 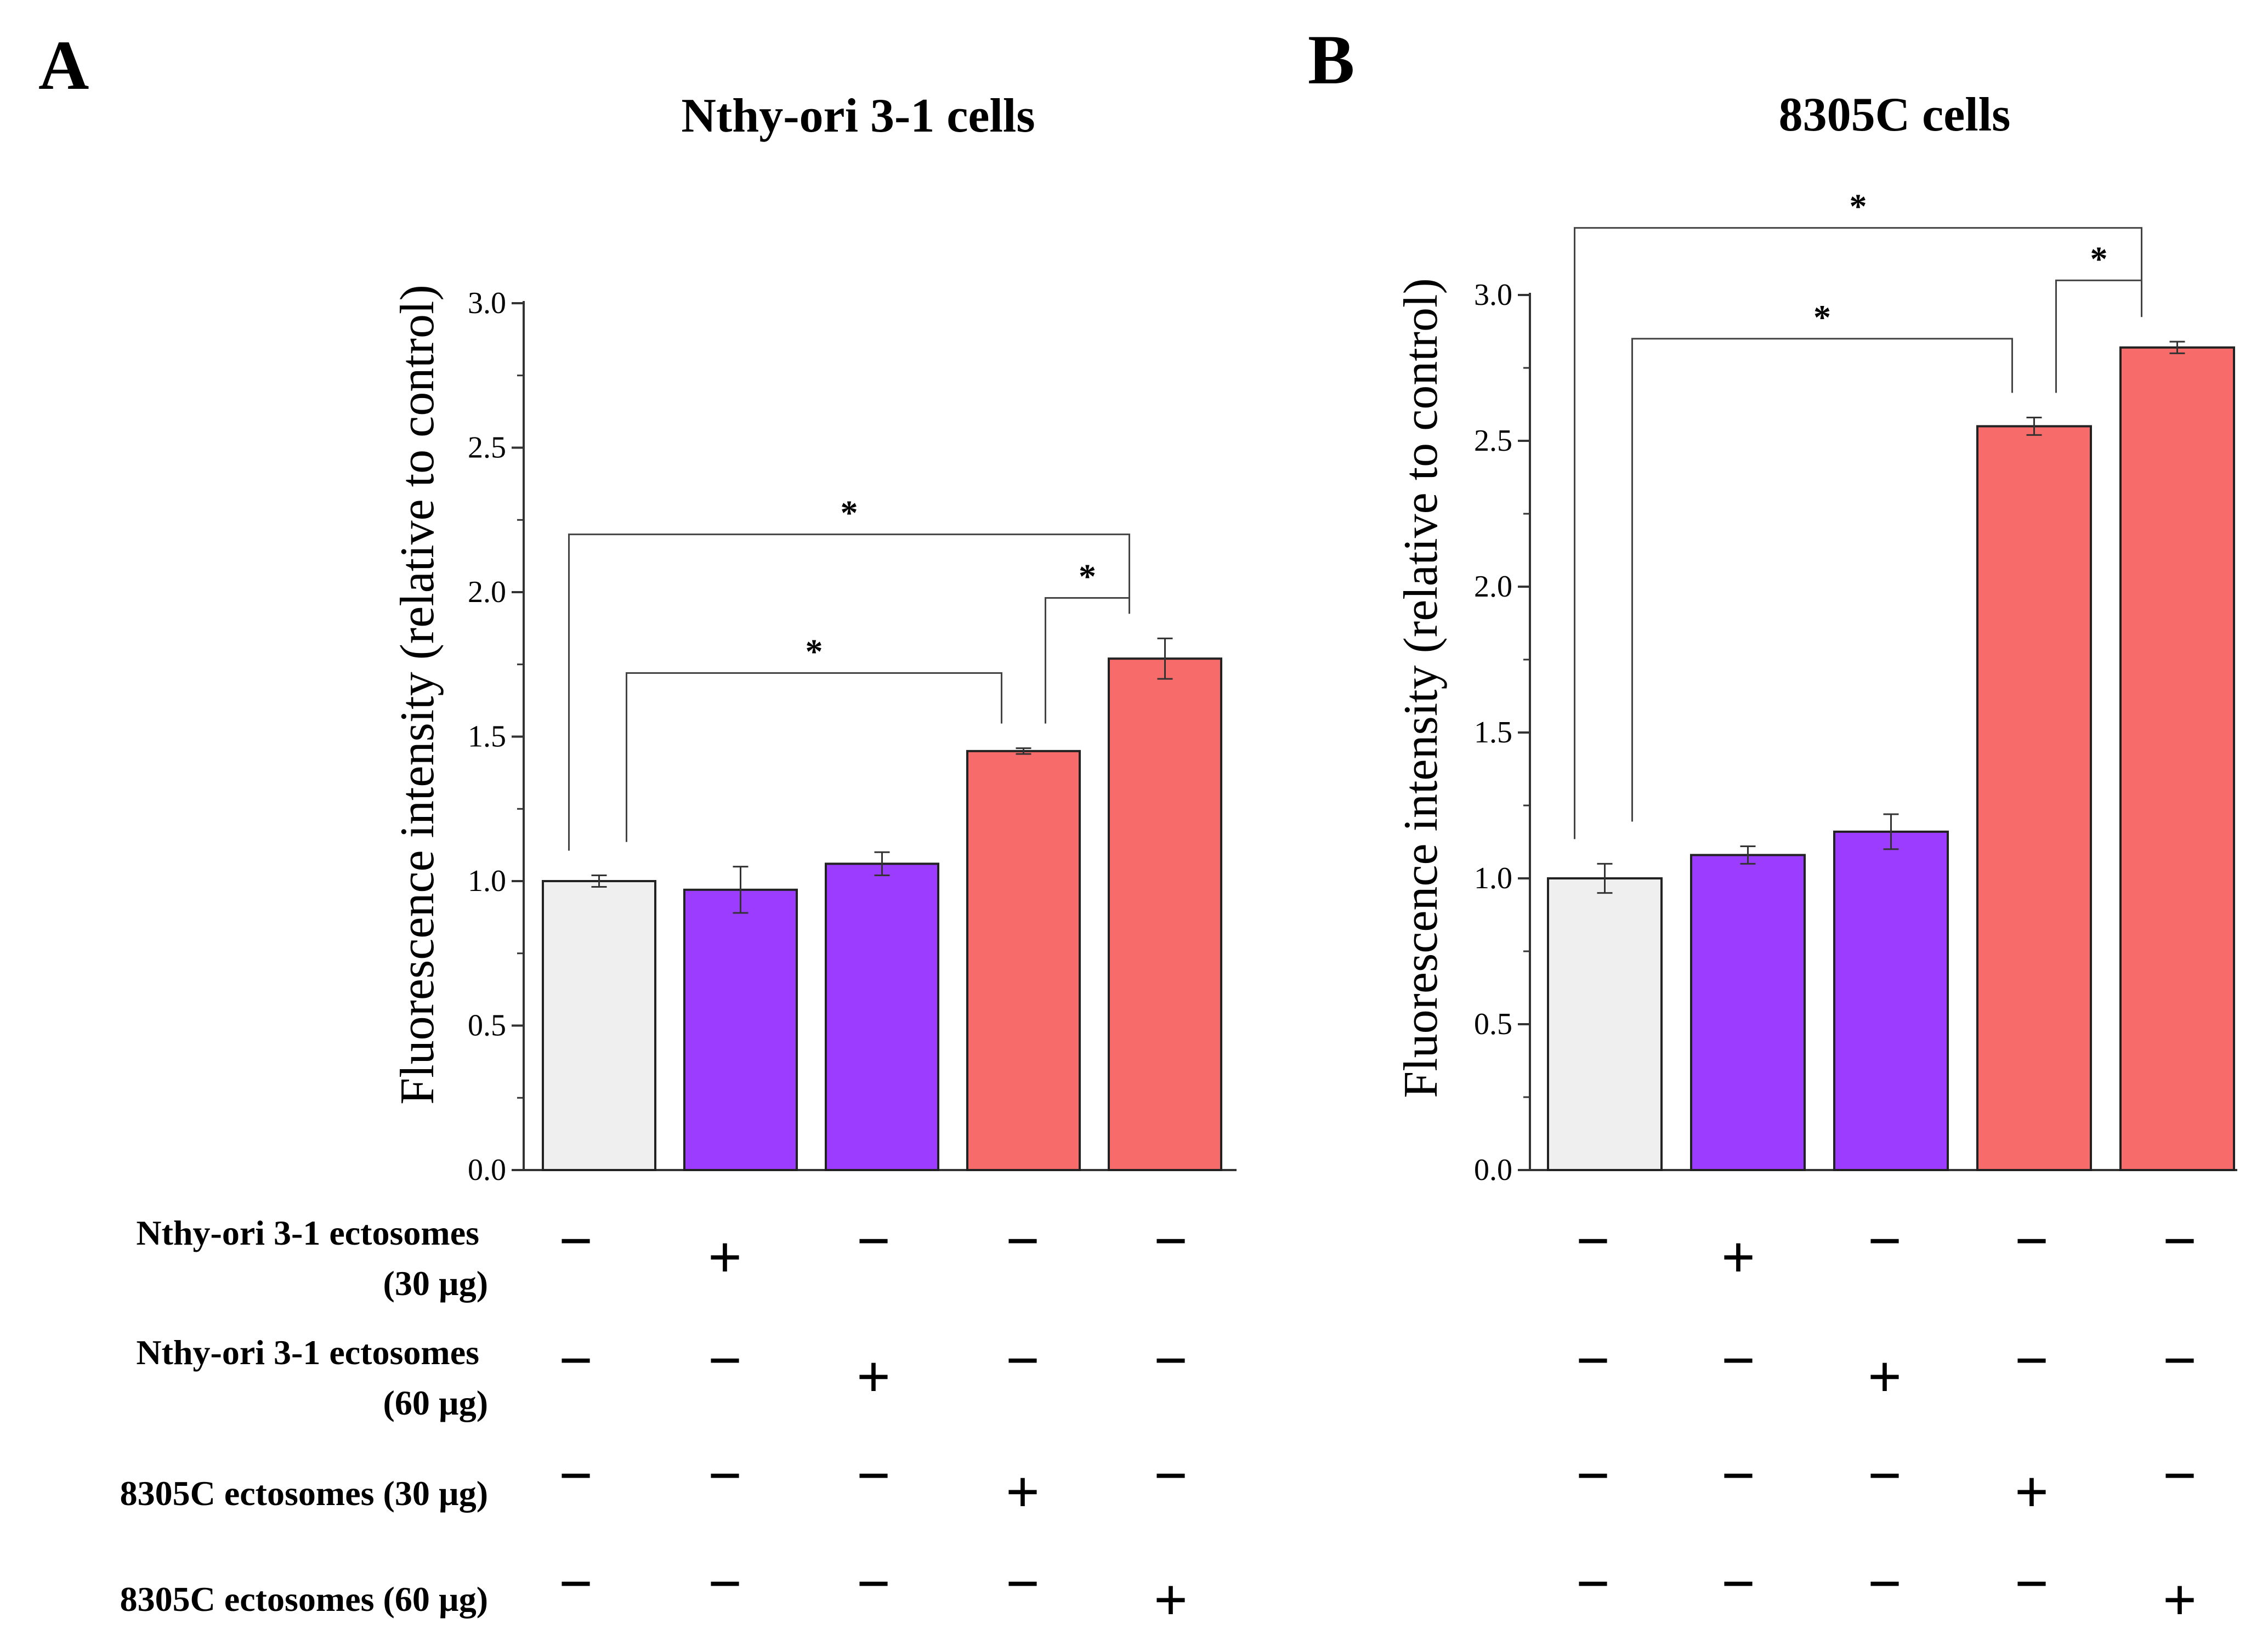 What do you see at coordinates (858, 116) in the screenshot?
I see `panel-a-title: Nthy-ori 3-1 cells` at bounding box center [858, 116].